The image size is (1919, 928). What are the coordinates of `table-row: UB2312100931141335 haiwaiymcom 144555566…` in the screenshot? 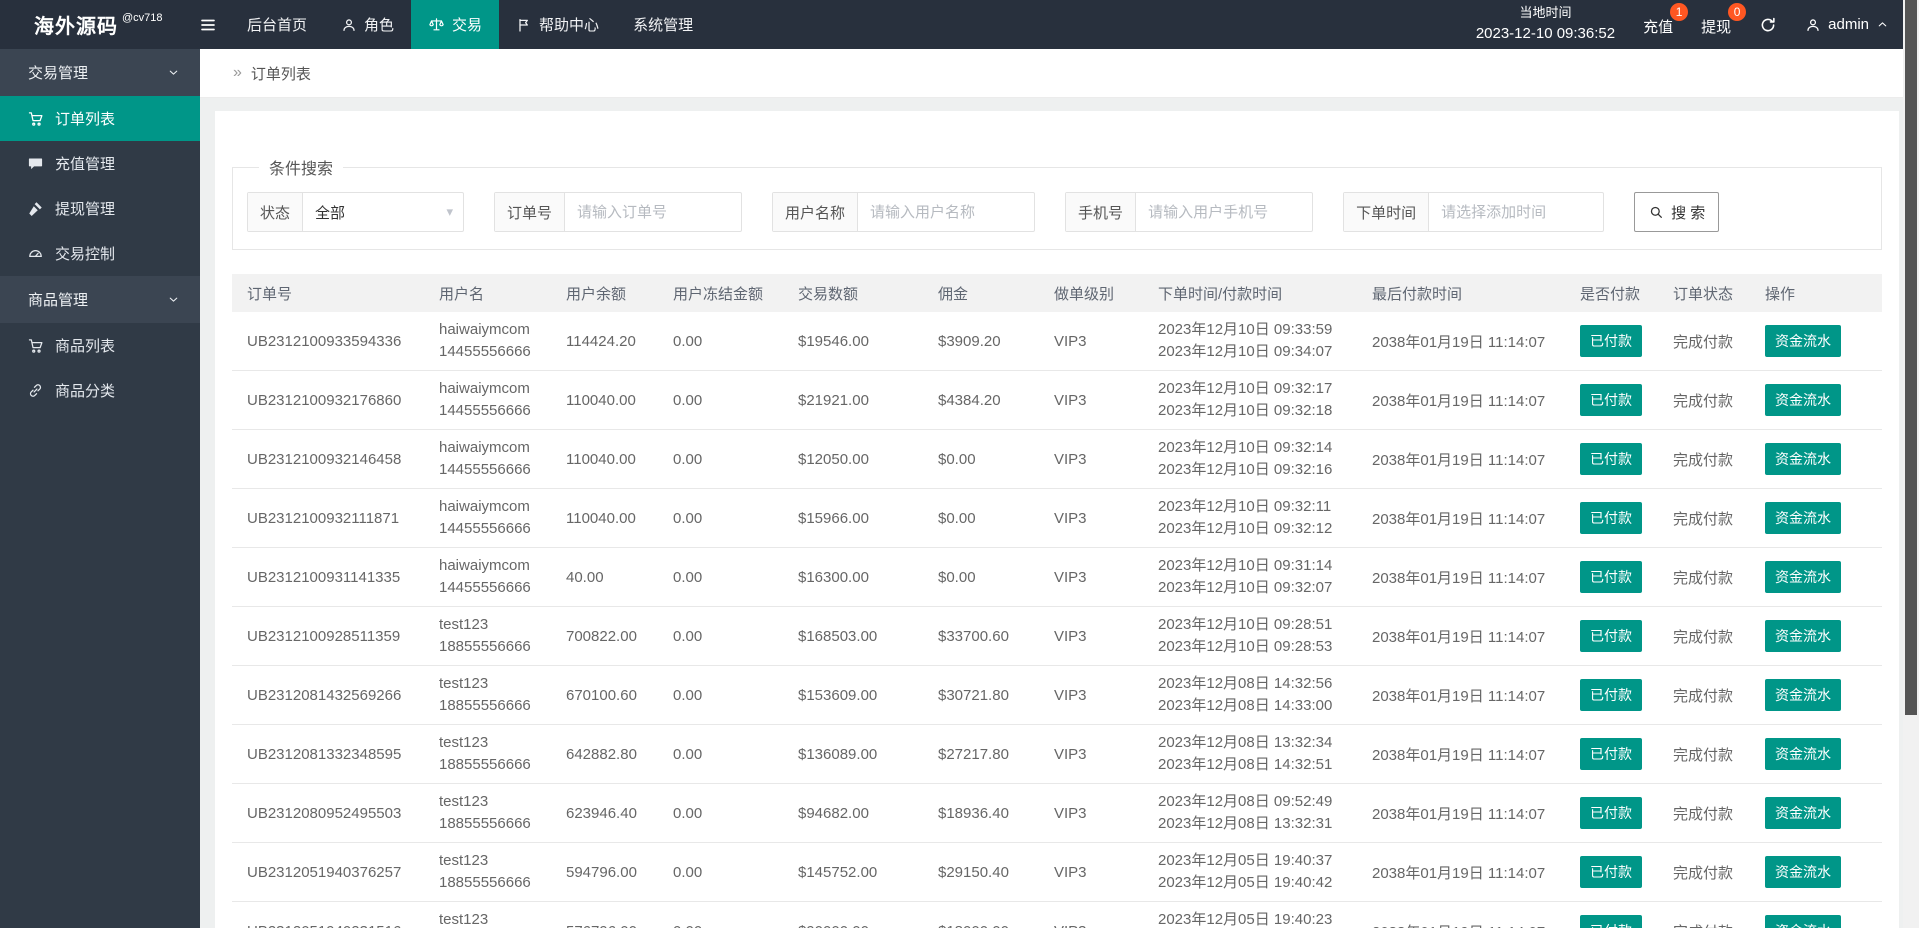 It's located at (1057, 577).